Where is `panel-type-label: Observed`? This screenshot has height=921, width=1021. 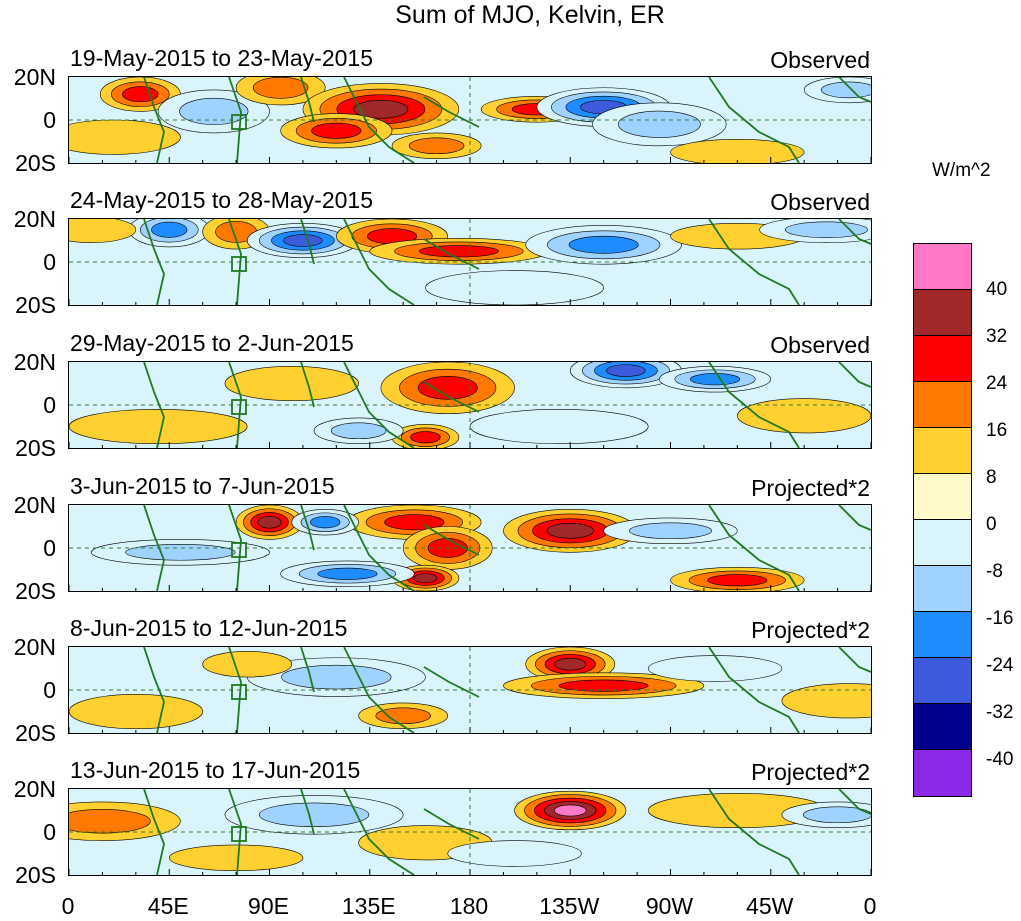 panel-type-label: Observed is located at coordinates (820, 202).